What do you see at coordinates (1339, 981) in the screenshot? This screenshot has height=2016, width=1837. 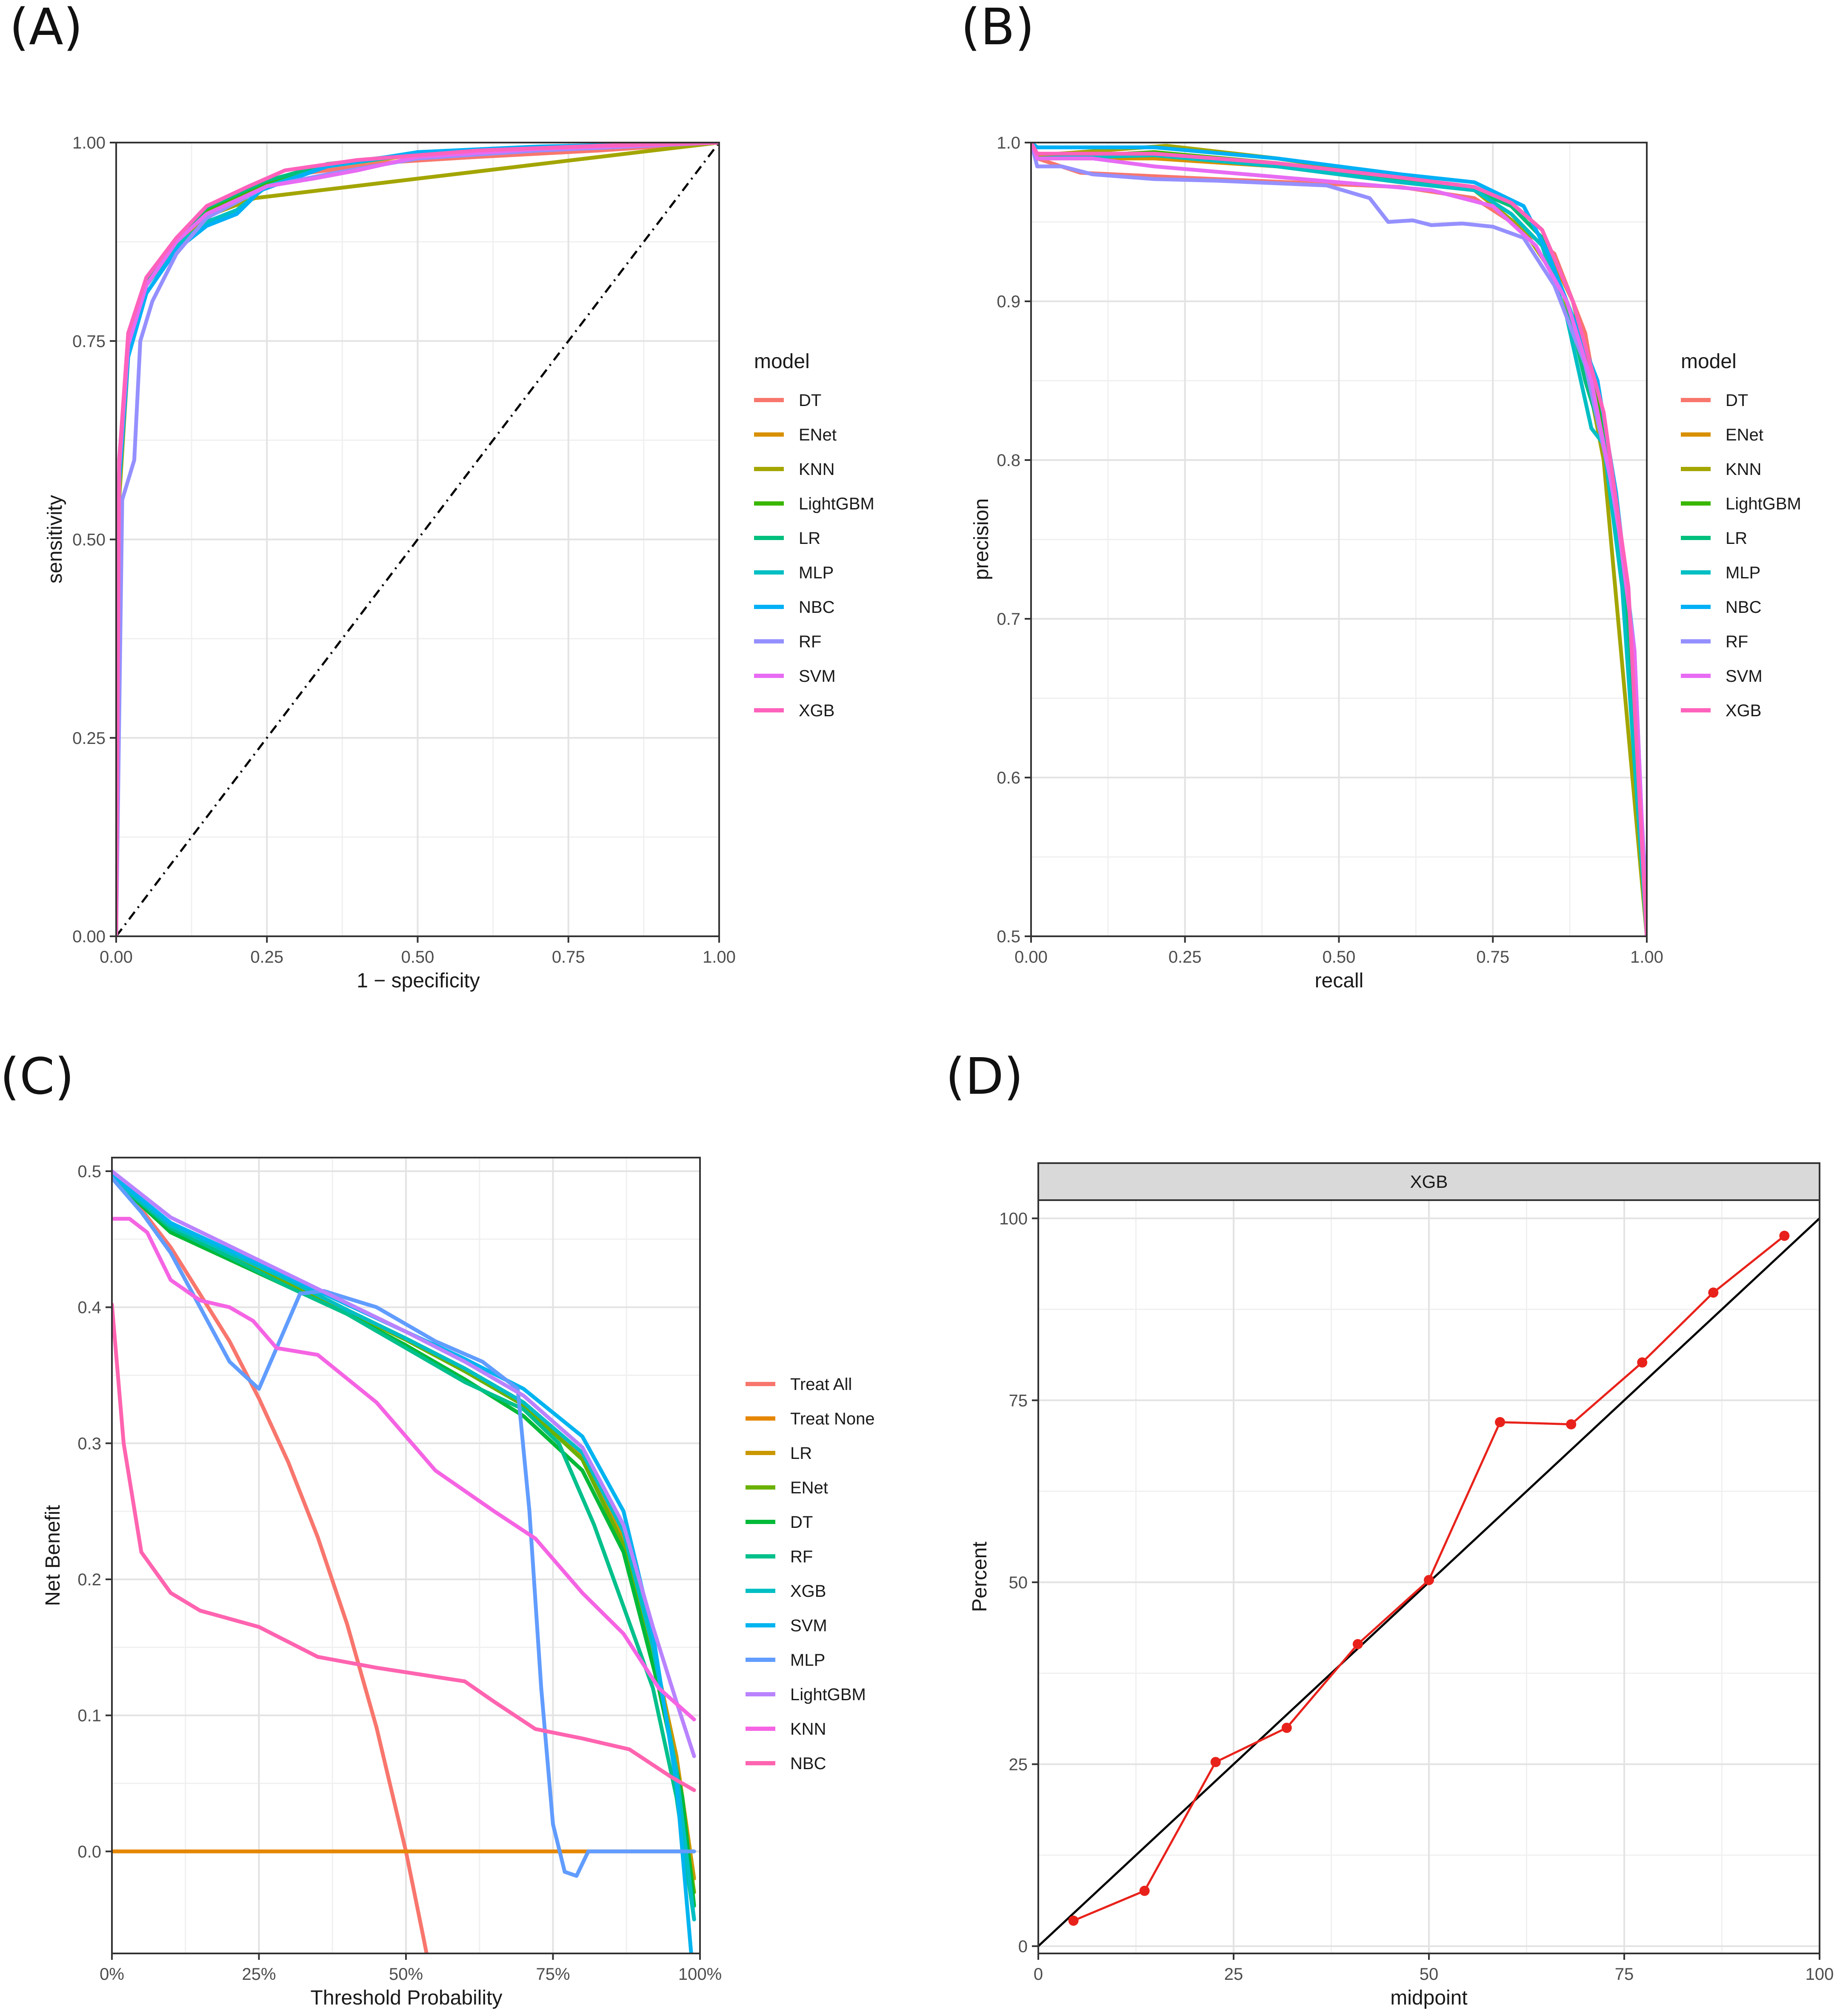 I see `panel-b-x-axis-title: recall` at bounding box center [1339, 981].